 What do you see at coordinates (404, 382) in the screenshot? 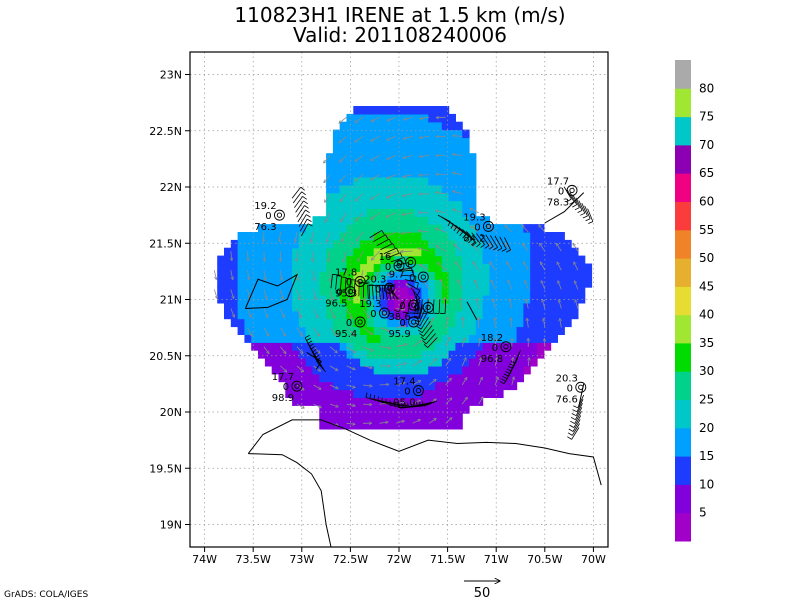
I see `station-top-value: 17.4` at bounding box center [404, 382].